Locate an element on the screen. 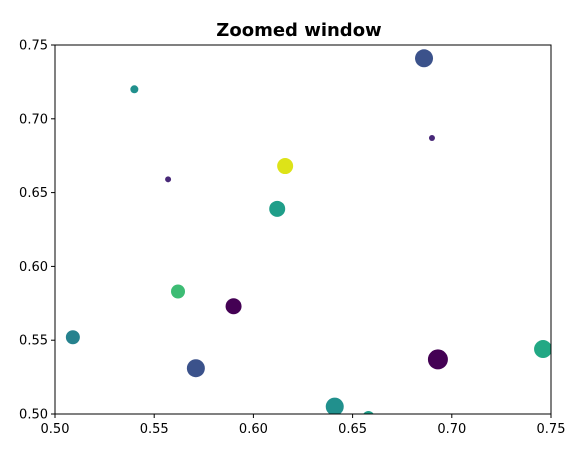 The height and width of the screenshot is (456, 586). y-tick-label: 0.60 is located at coordinates (33, 267).